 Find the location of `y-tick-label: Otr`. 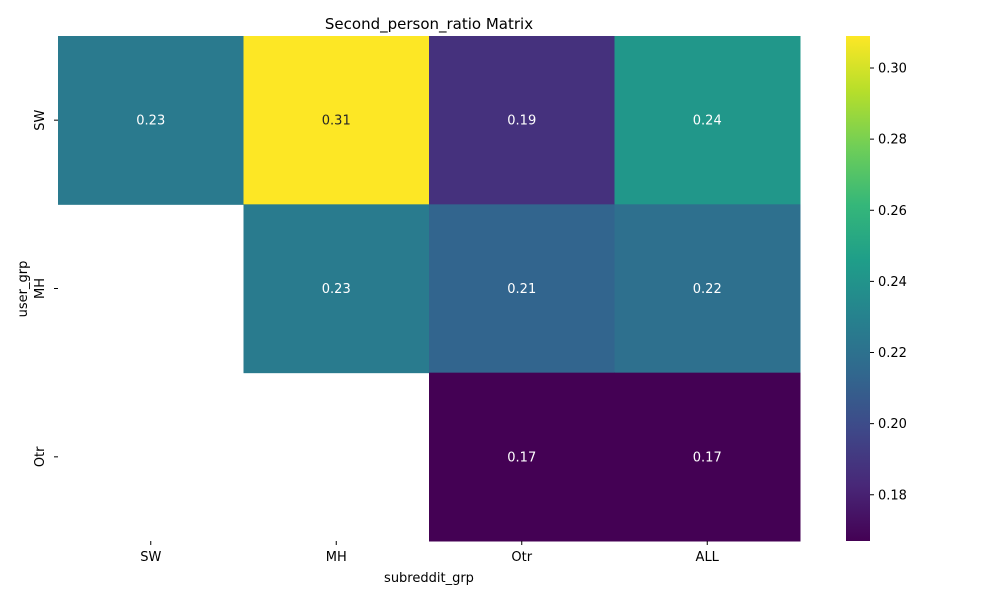

y-tick-label: Otr is located at coordinates (40, 456).